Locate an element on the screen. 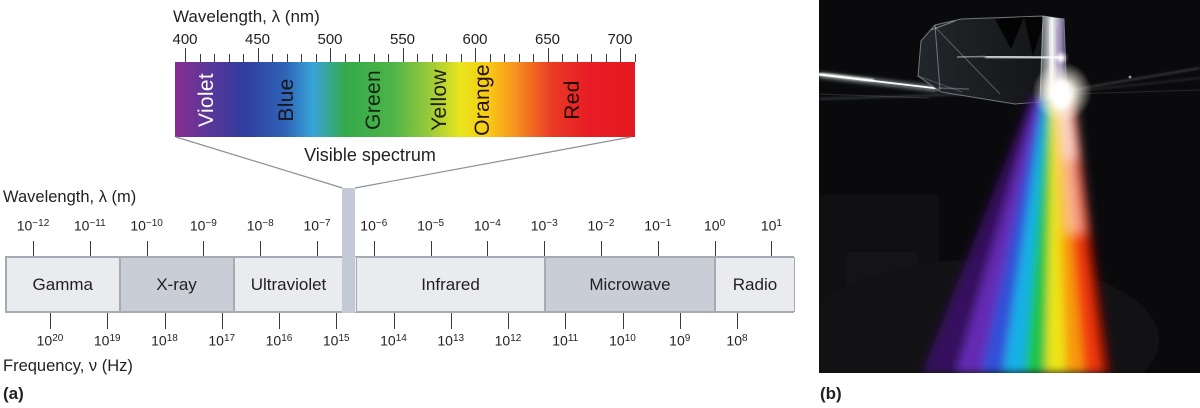 The width and height of the screenshot is (1200, 408). panel-a-label: (a) is located at coordinates (13, 393).